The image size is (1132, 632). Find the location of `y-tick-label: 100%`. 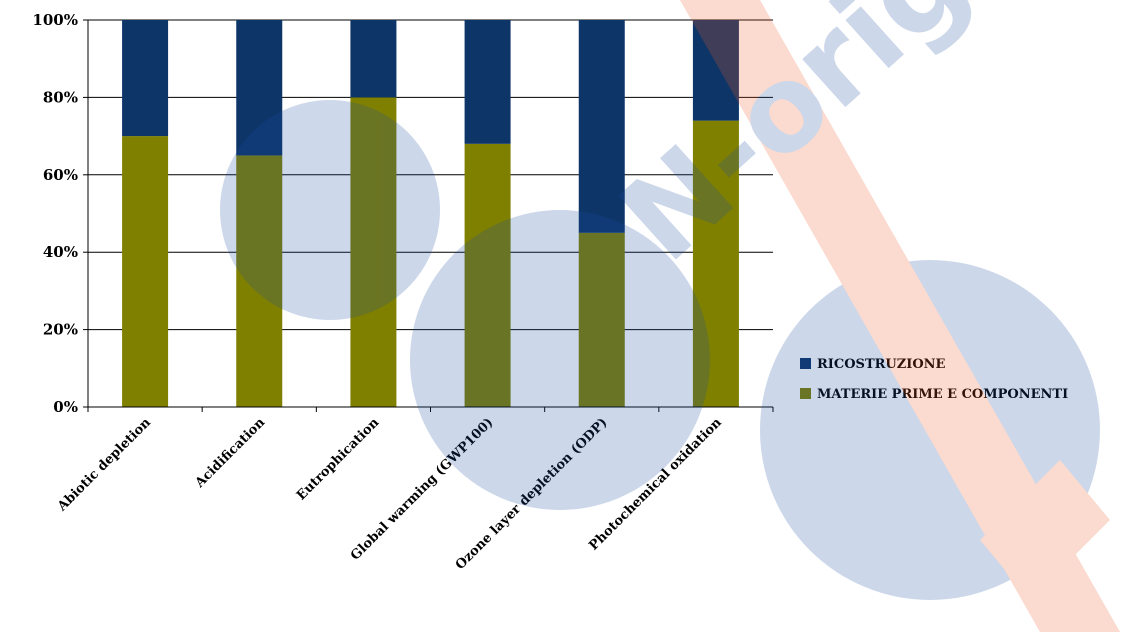

y-tick-label: 100% is located at coordinates (55, 20).